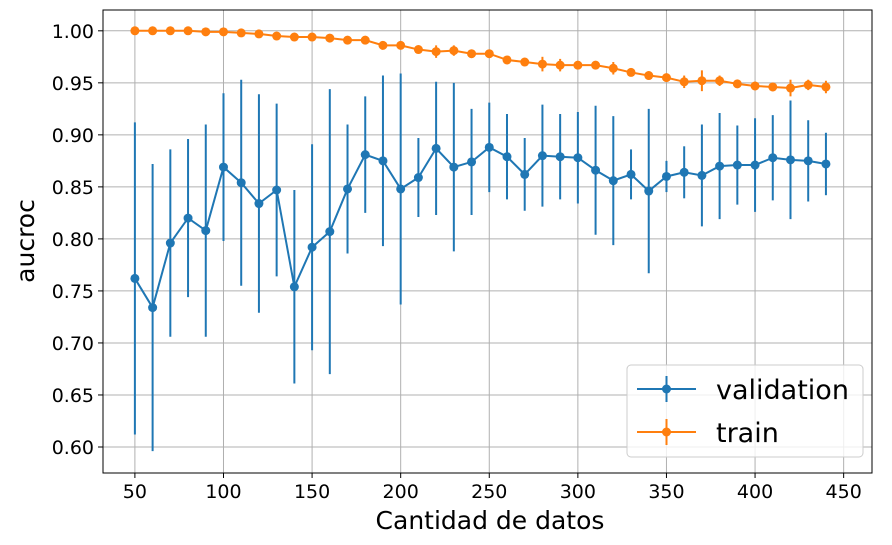  What do you see at coordinates (73, 136) in the screenshot?
I see `y-tick-label: 0.90` at bounding box center [73, 136].